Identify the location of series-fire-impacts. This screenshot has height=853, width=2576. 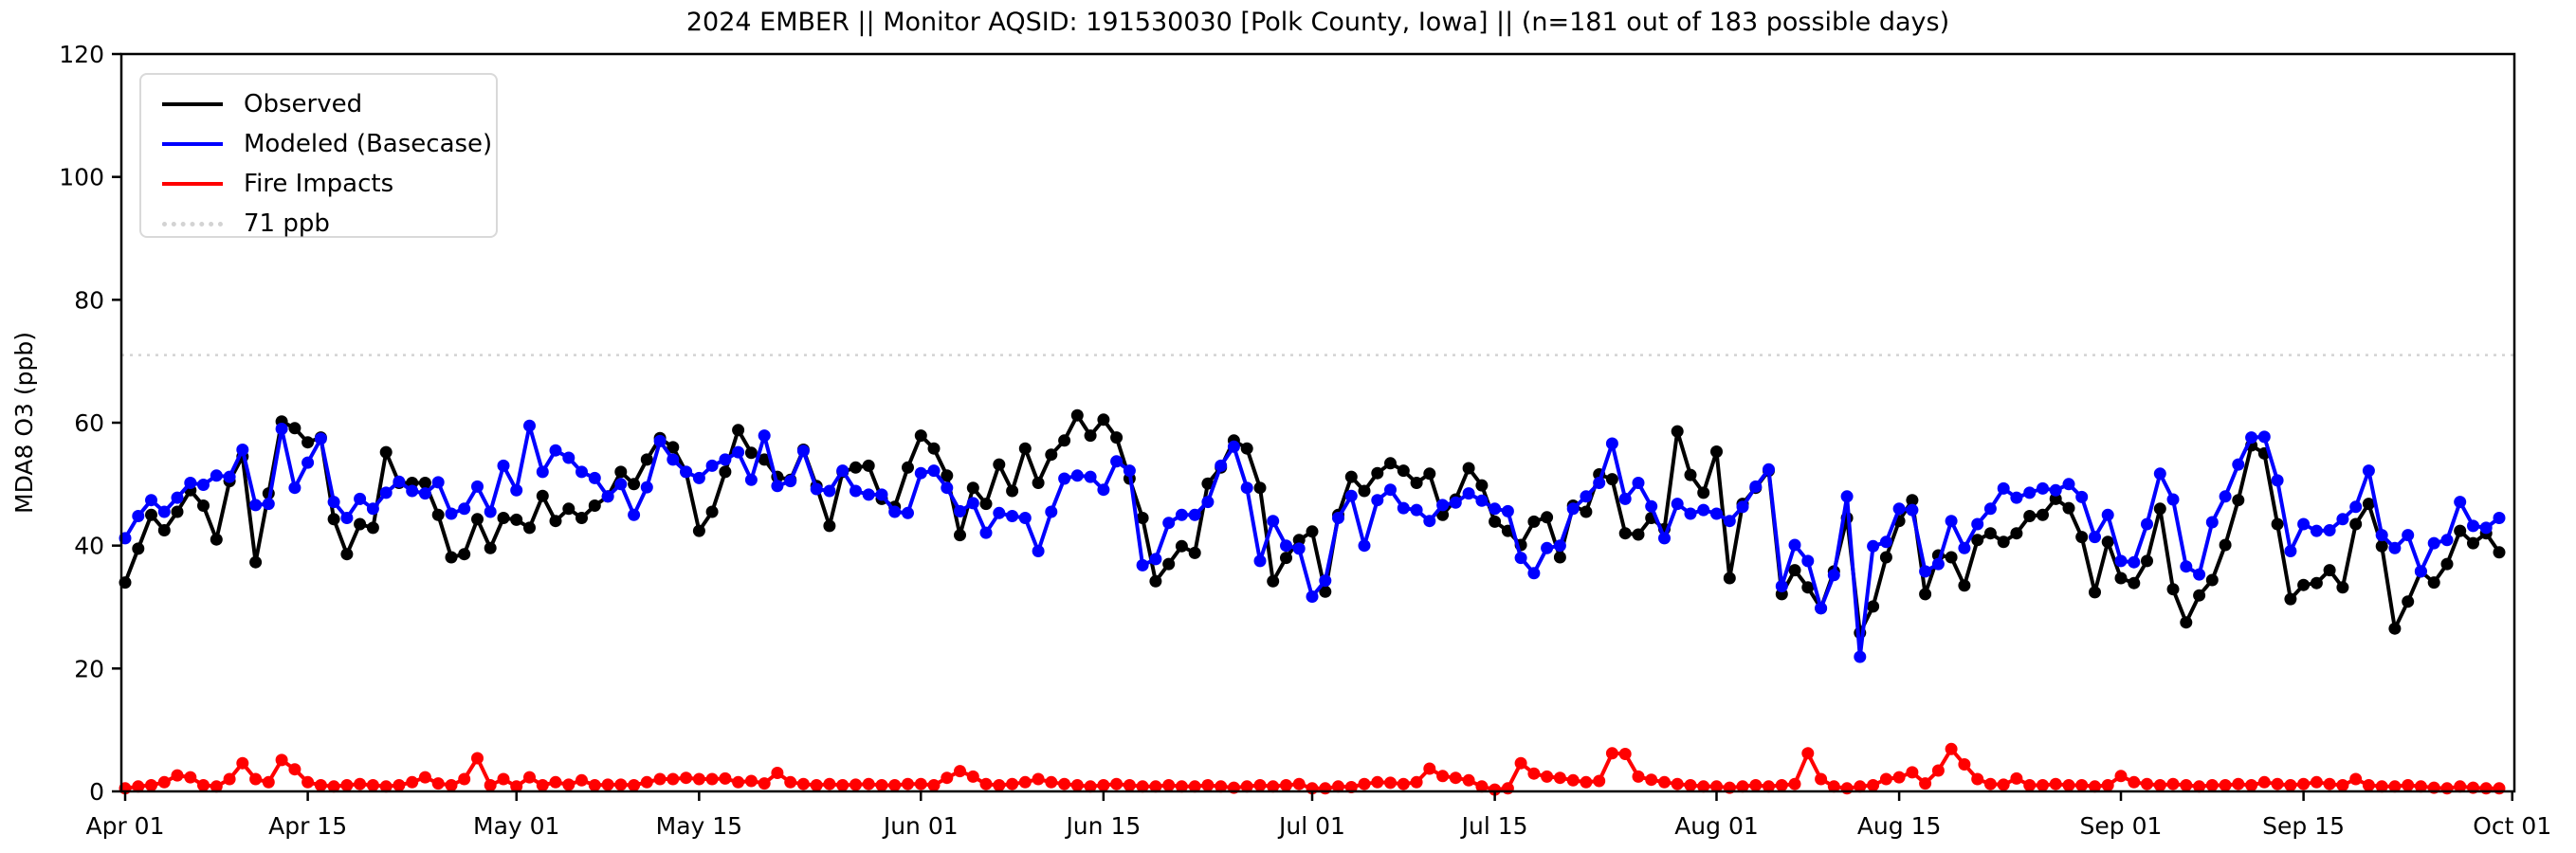
(1312, 769).